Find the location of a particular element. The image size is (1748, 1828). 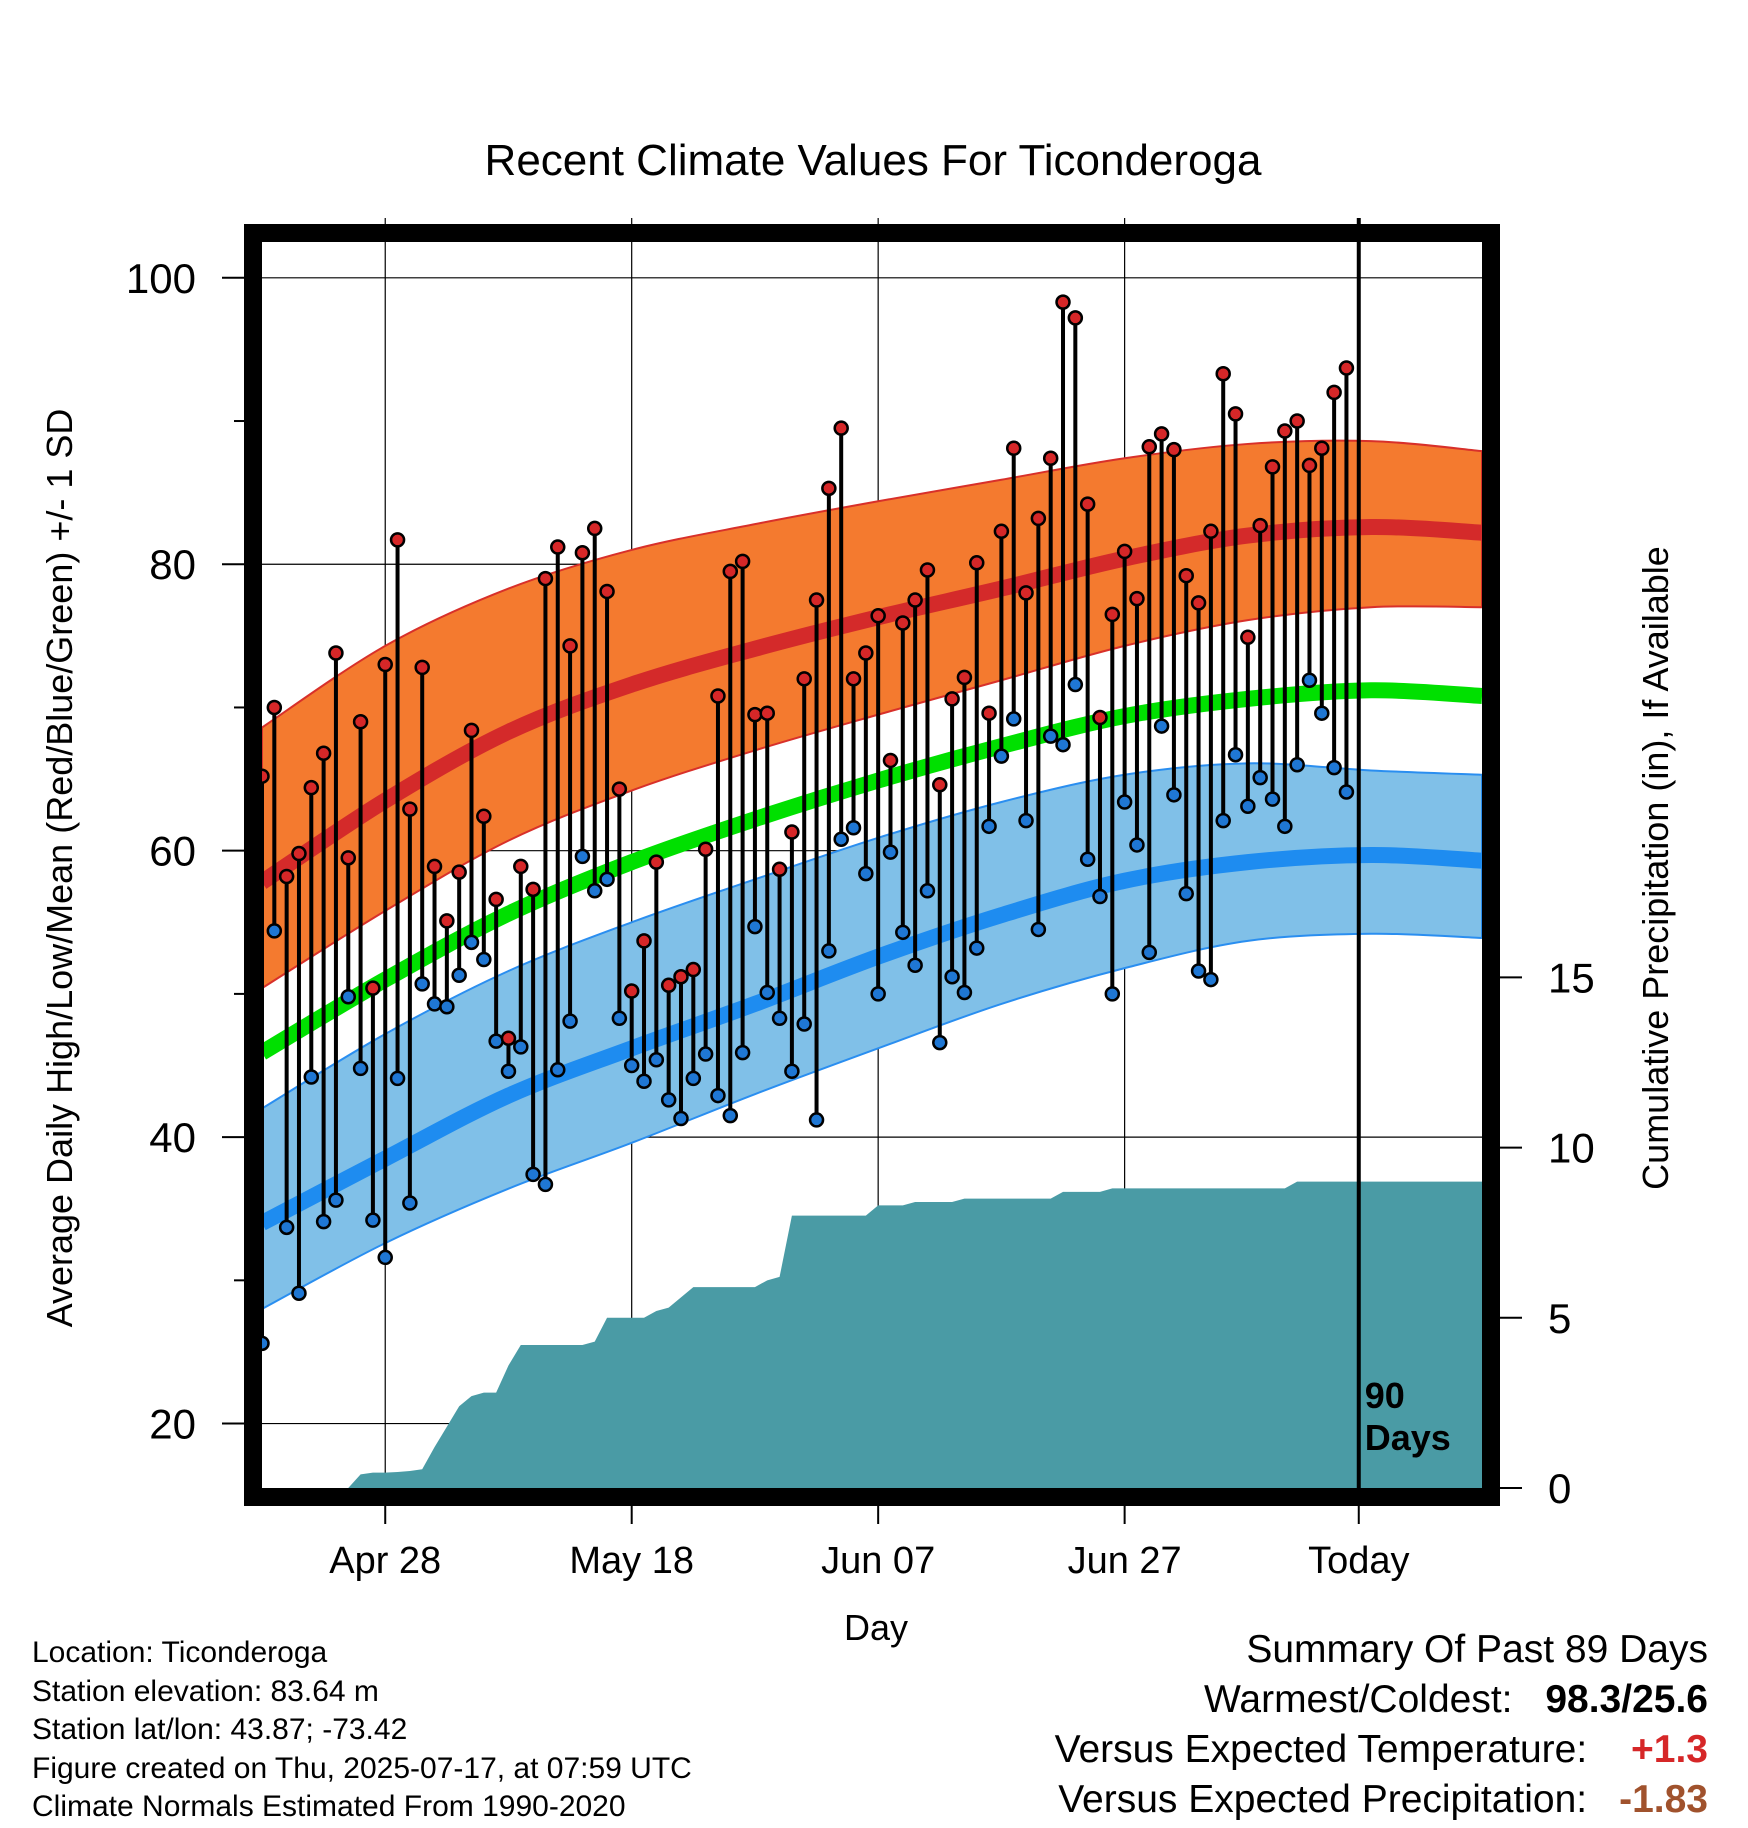

precip-row: Versus Expected Precipitation: -1.83 is located at coordinates (1381, 1800).